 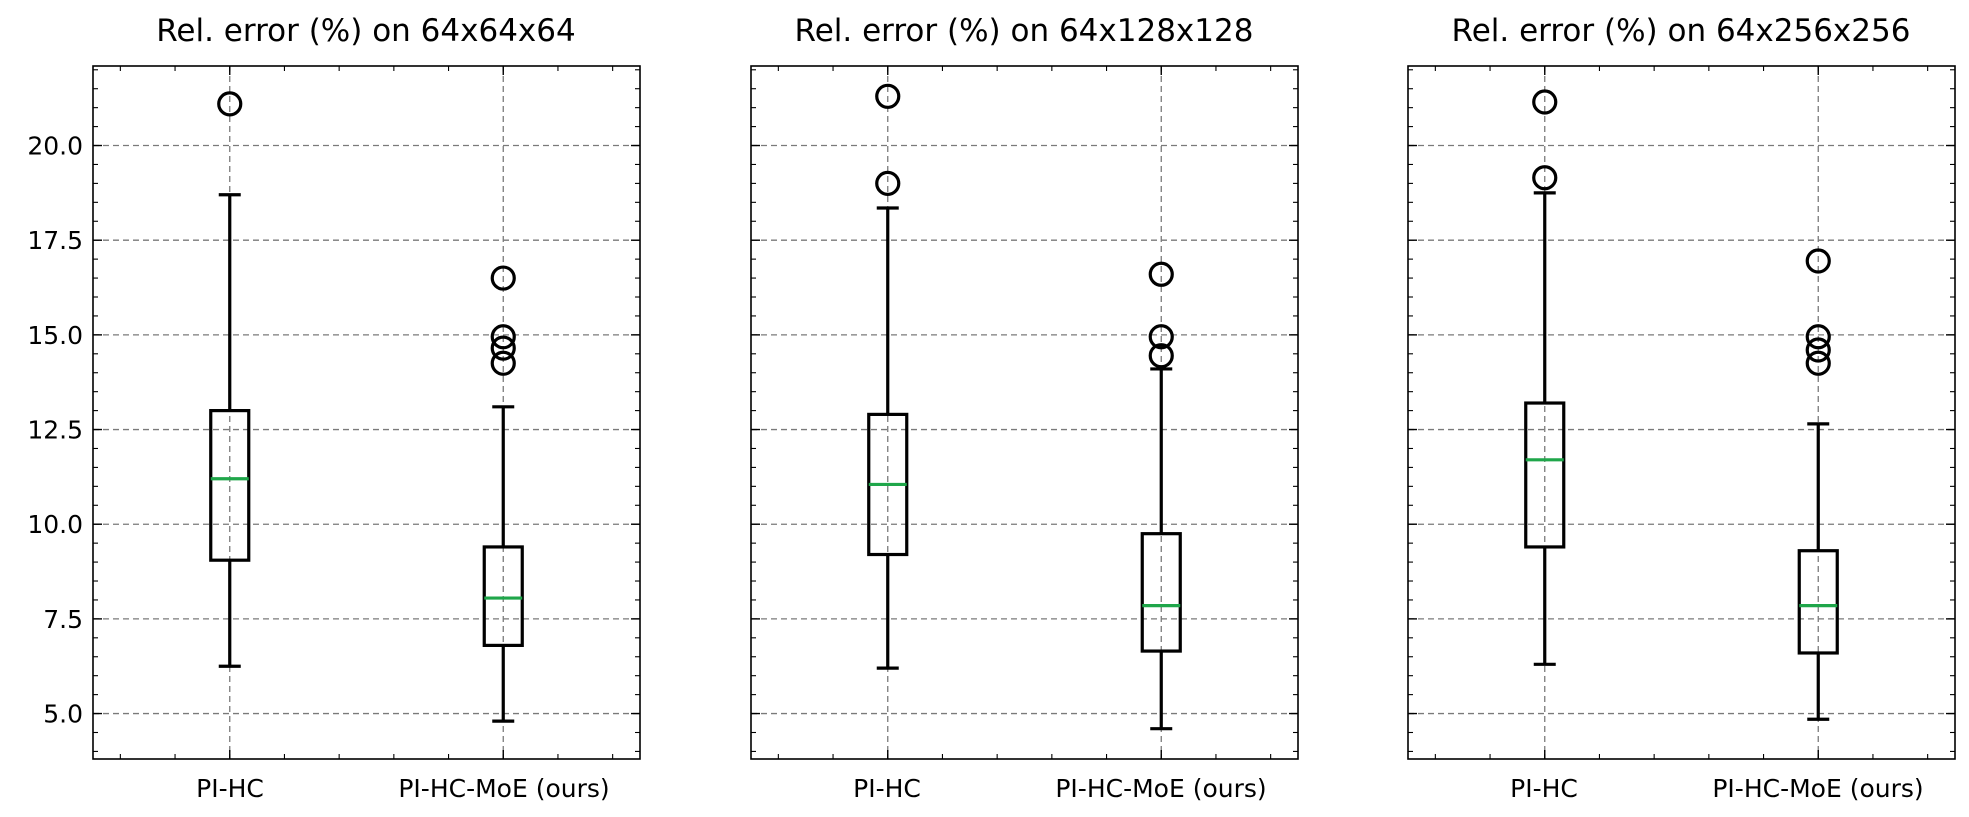 What do you see at coordinates (1681, 31) in the screenshot?
I see `panel-title: Rel. error (%) on 64x256x256` at bounding box center [1681, 31].